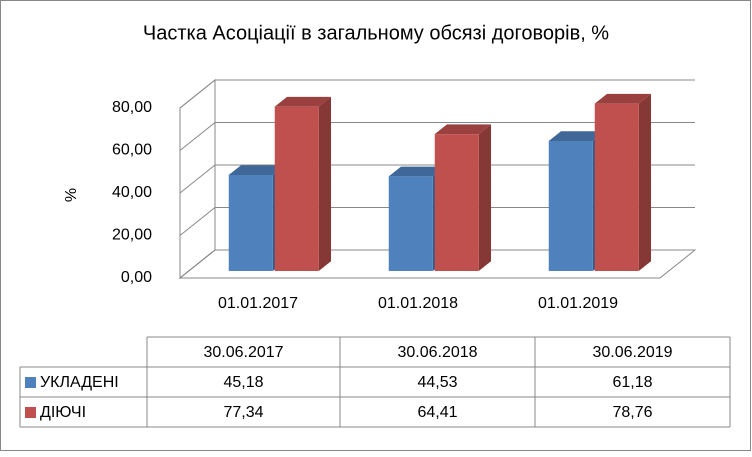 Image resolution: width=752 pixels, height=457 pixels. Describe the element at coordinates (63, 412) in the screenshot. I see `legend-label: ДІЮЧІ` at that location.